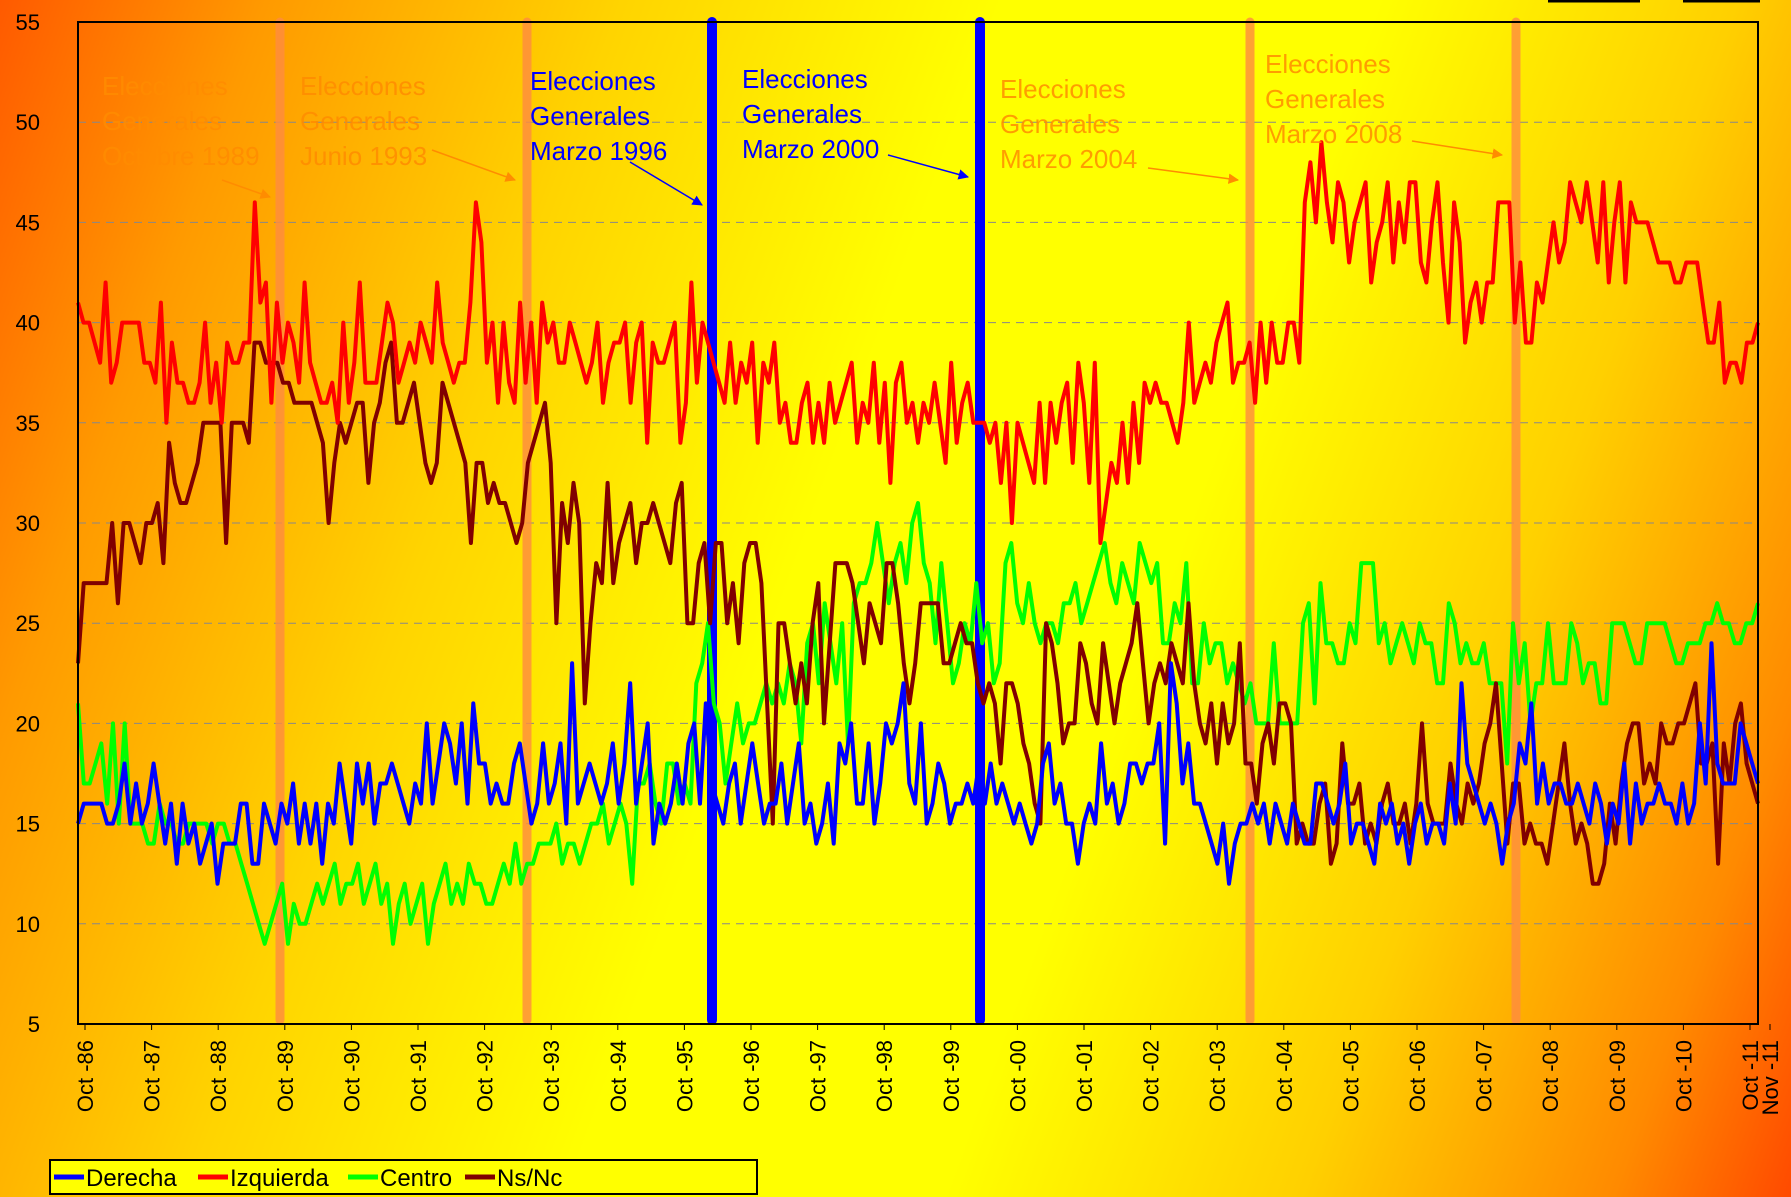 Image resolution: width=1791 pixels, height=1197 pixels. I want to click on y-tick-label: 50, so click(28, 122).